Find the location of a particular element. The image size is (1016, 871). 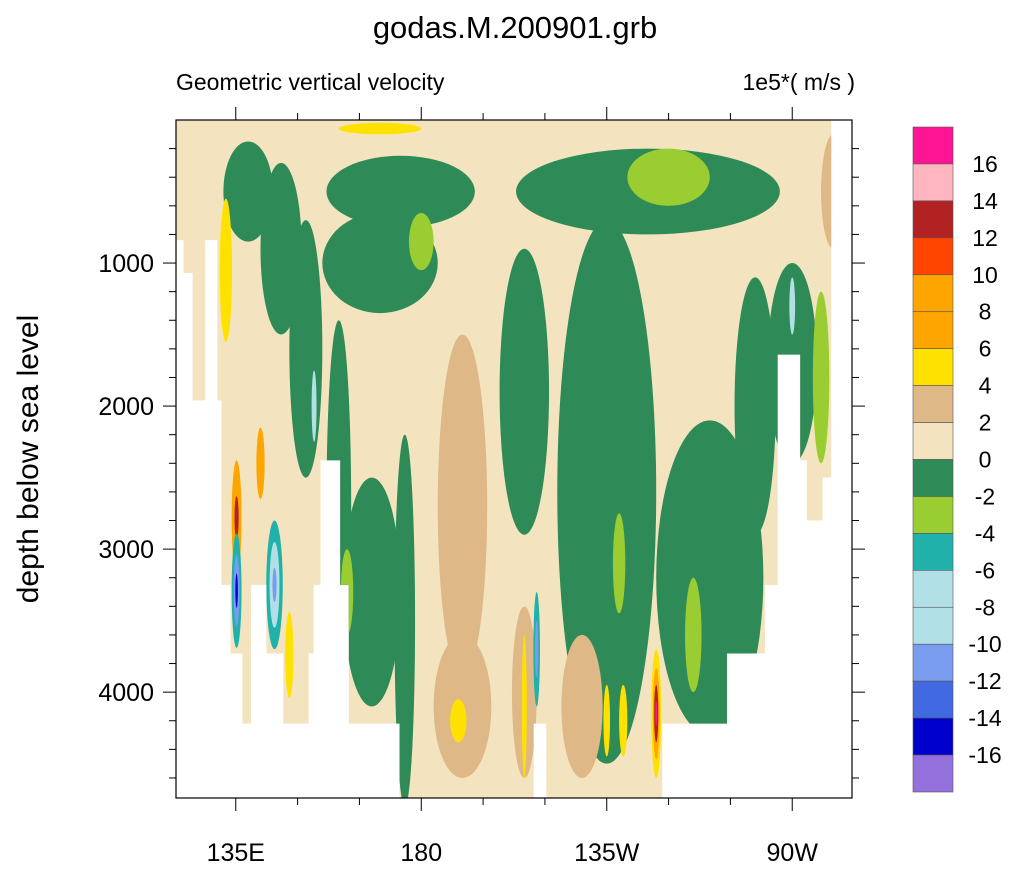

colorbar-label: 4 is located at coordinates (985, 386).